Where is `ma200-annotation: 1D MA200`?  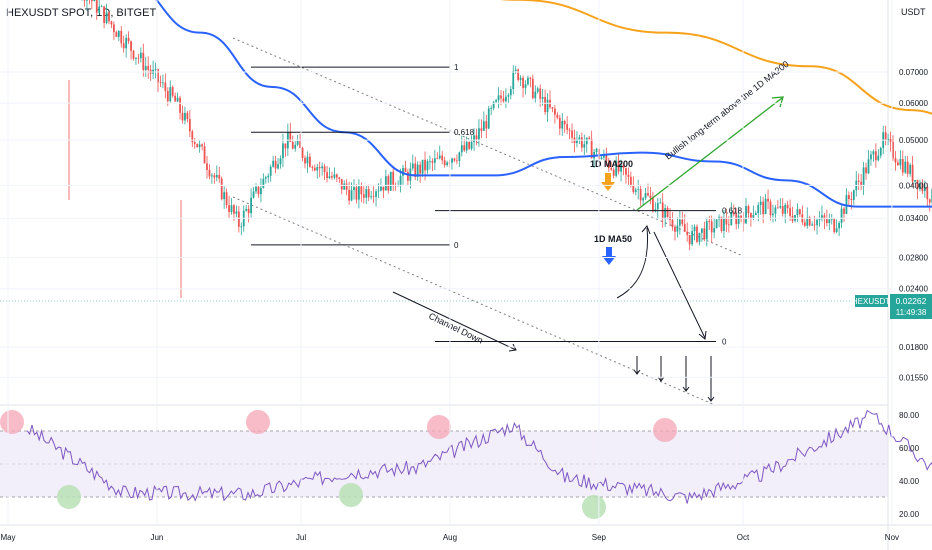 ma200-annotation: 1D MA200 is located at coordinates (611, 164).